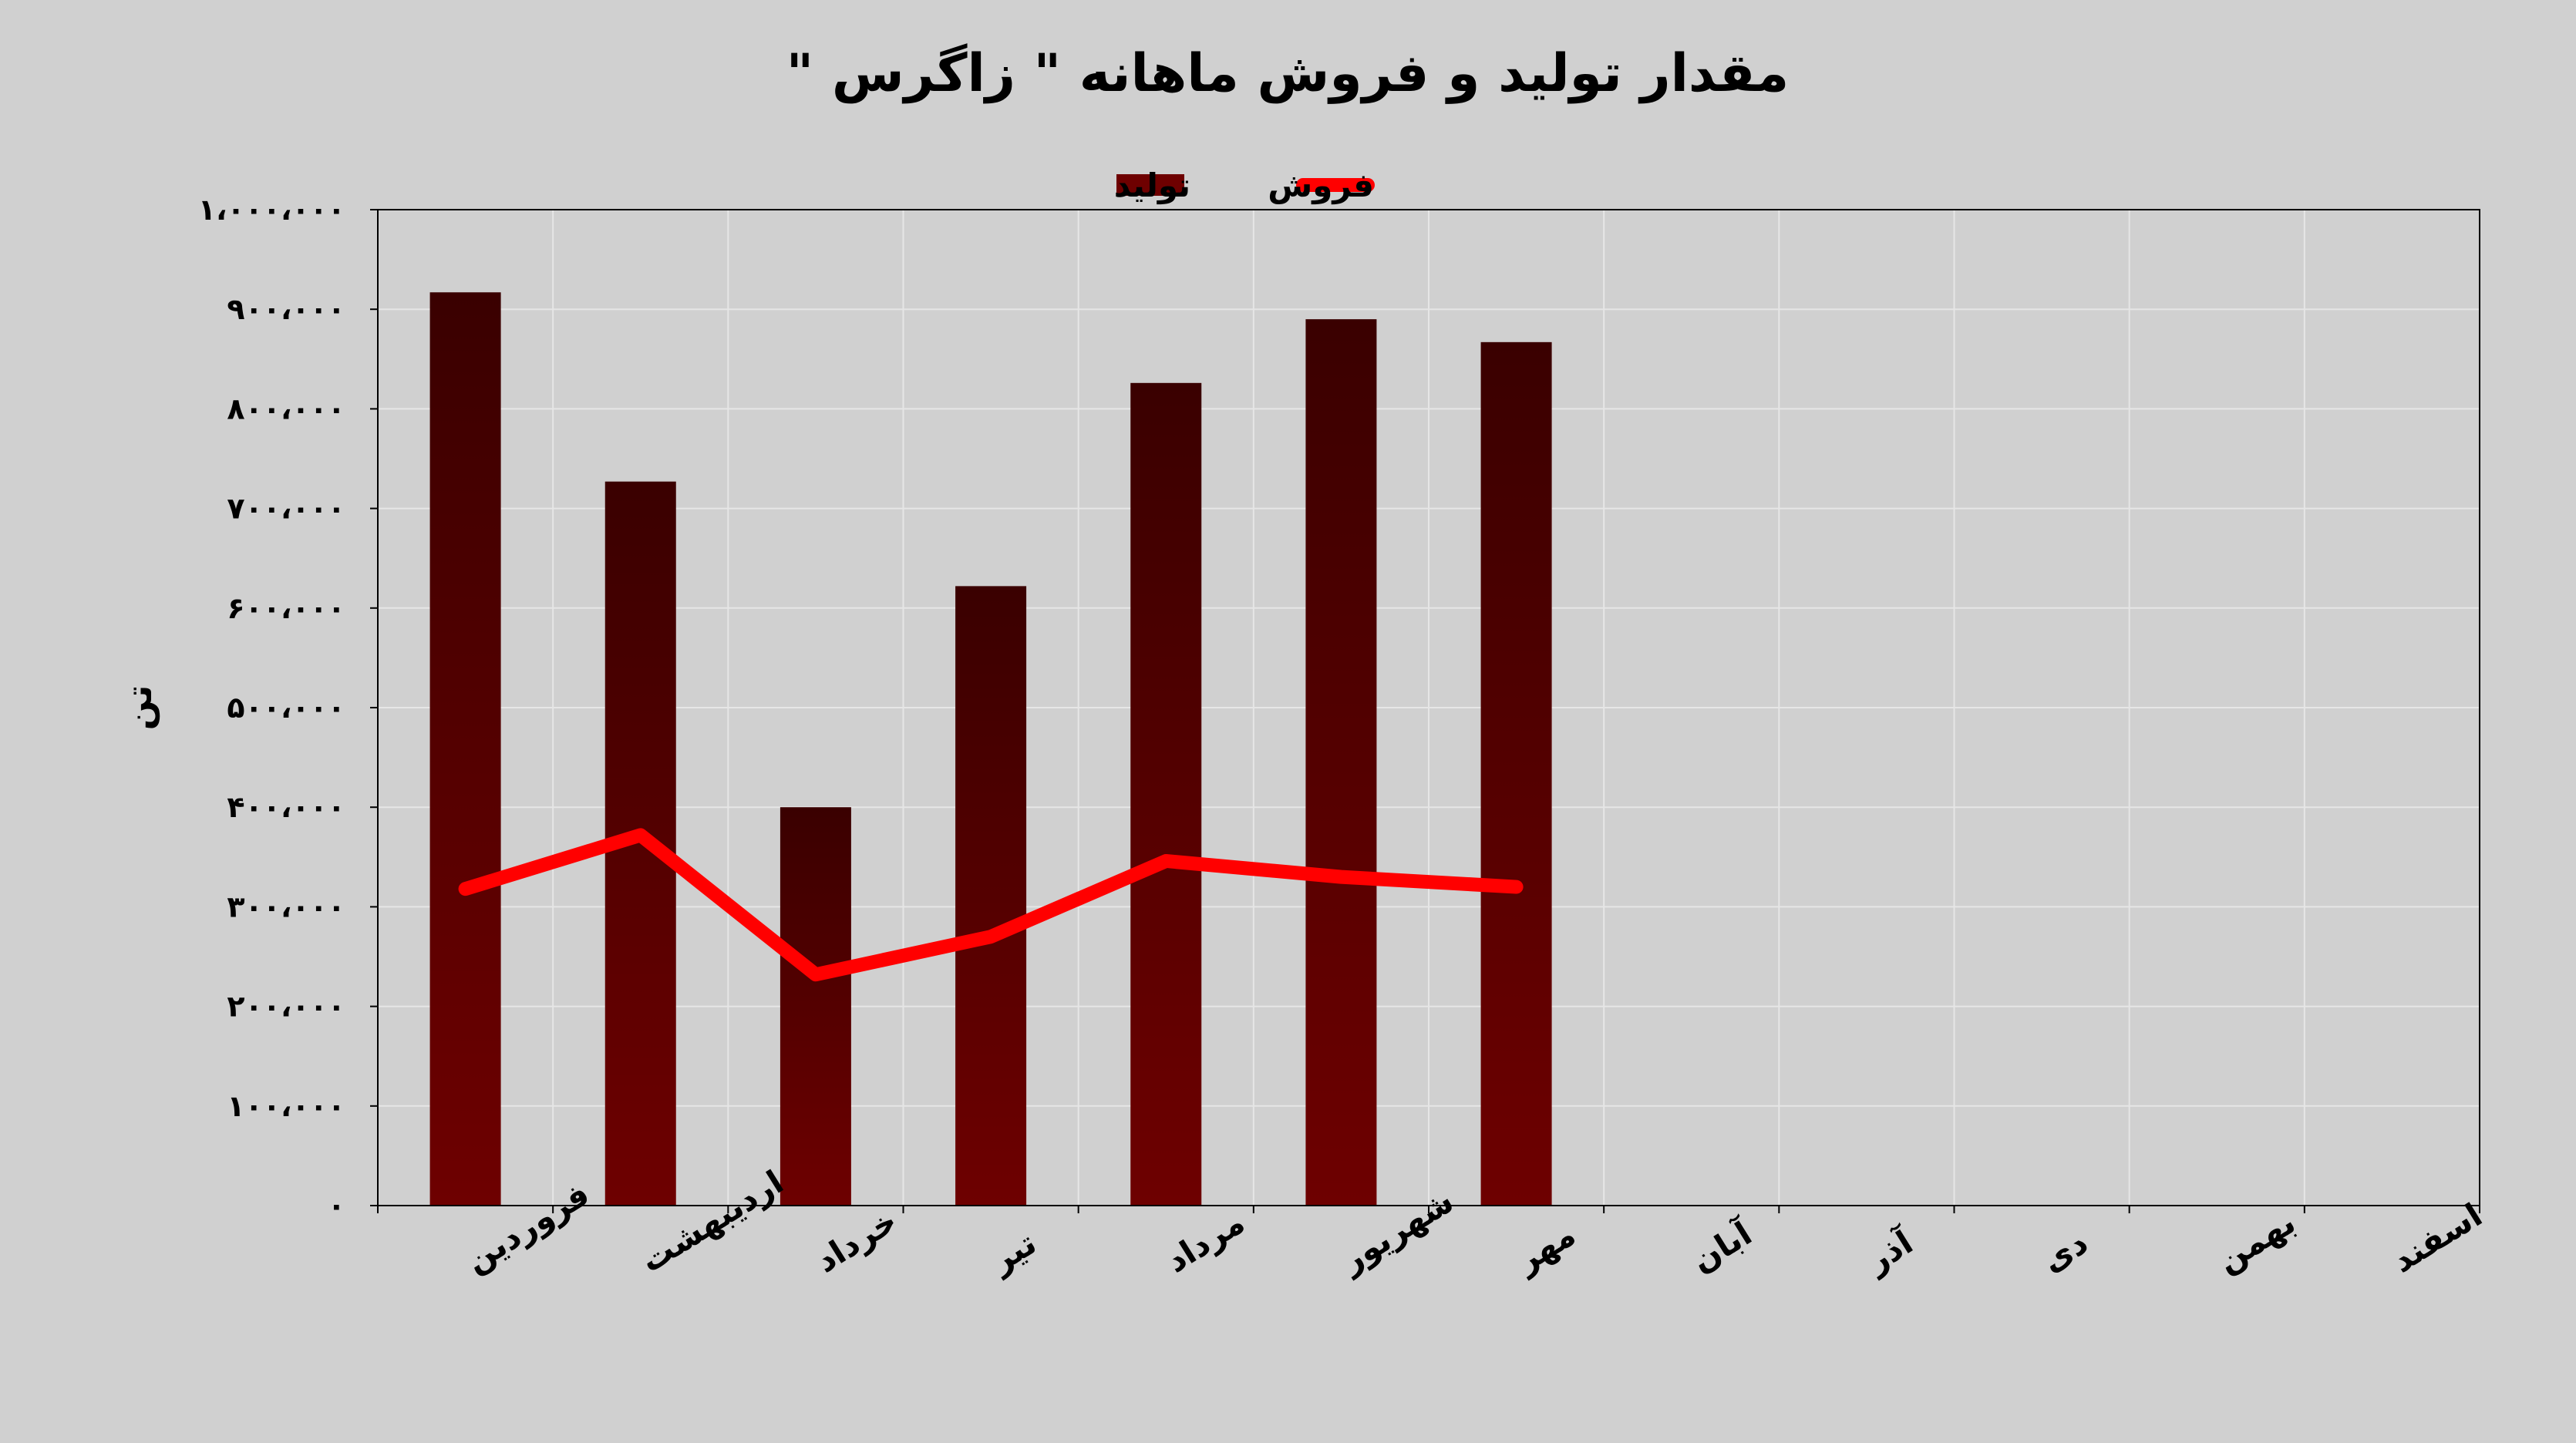 The height and width of the screenshot is (1443, 2576). I want to click on chart-title: مقدار تولید و فروش ماهانه " زاگرس ", so click(1288, 73).